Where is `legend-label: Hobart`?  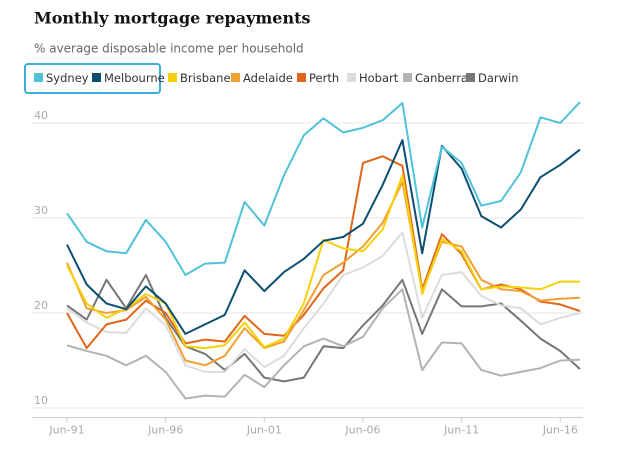
legend-label: Hobart is located at coordinates (379, 78).